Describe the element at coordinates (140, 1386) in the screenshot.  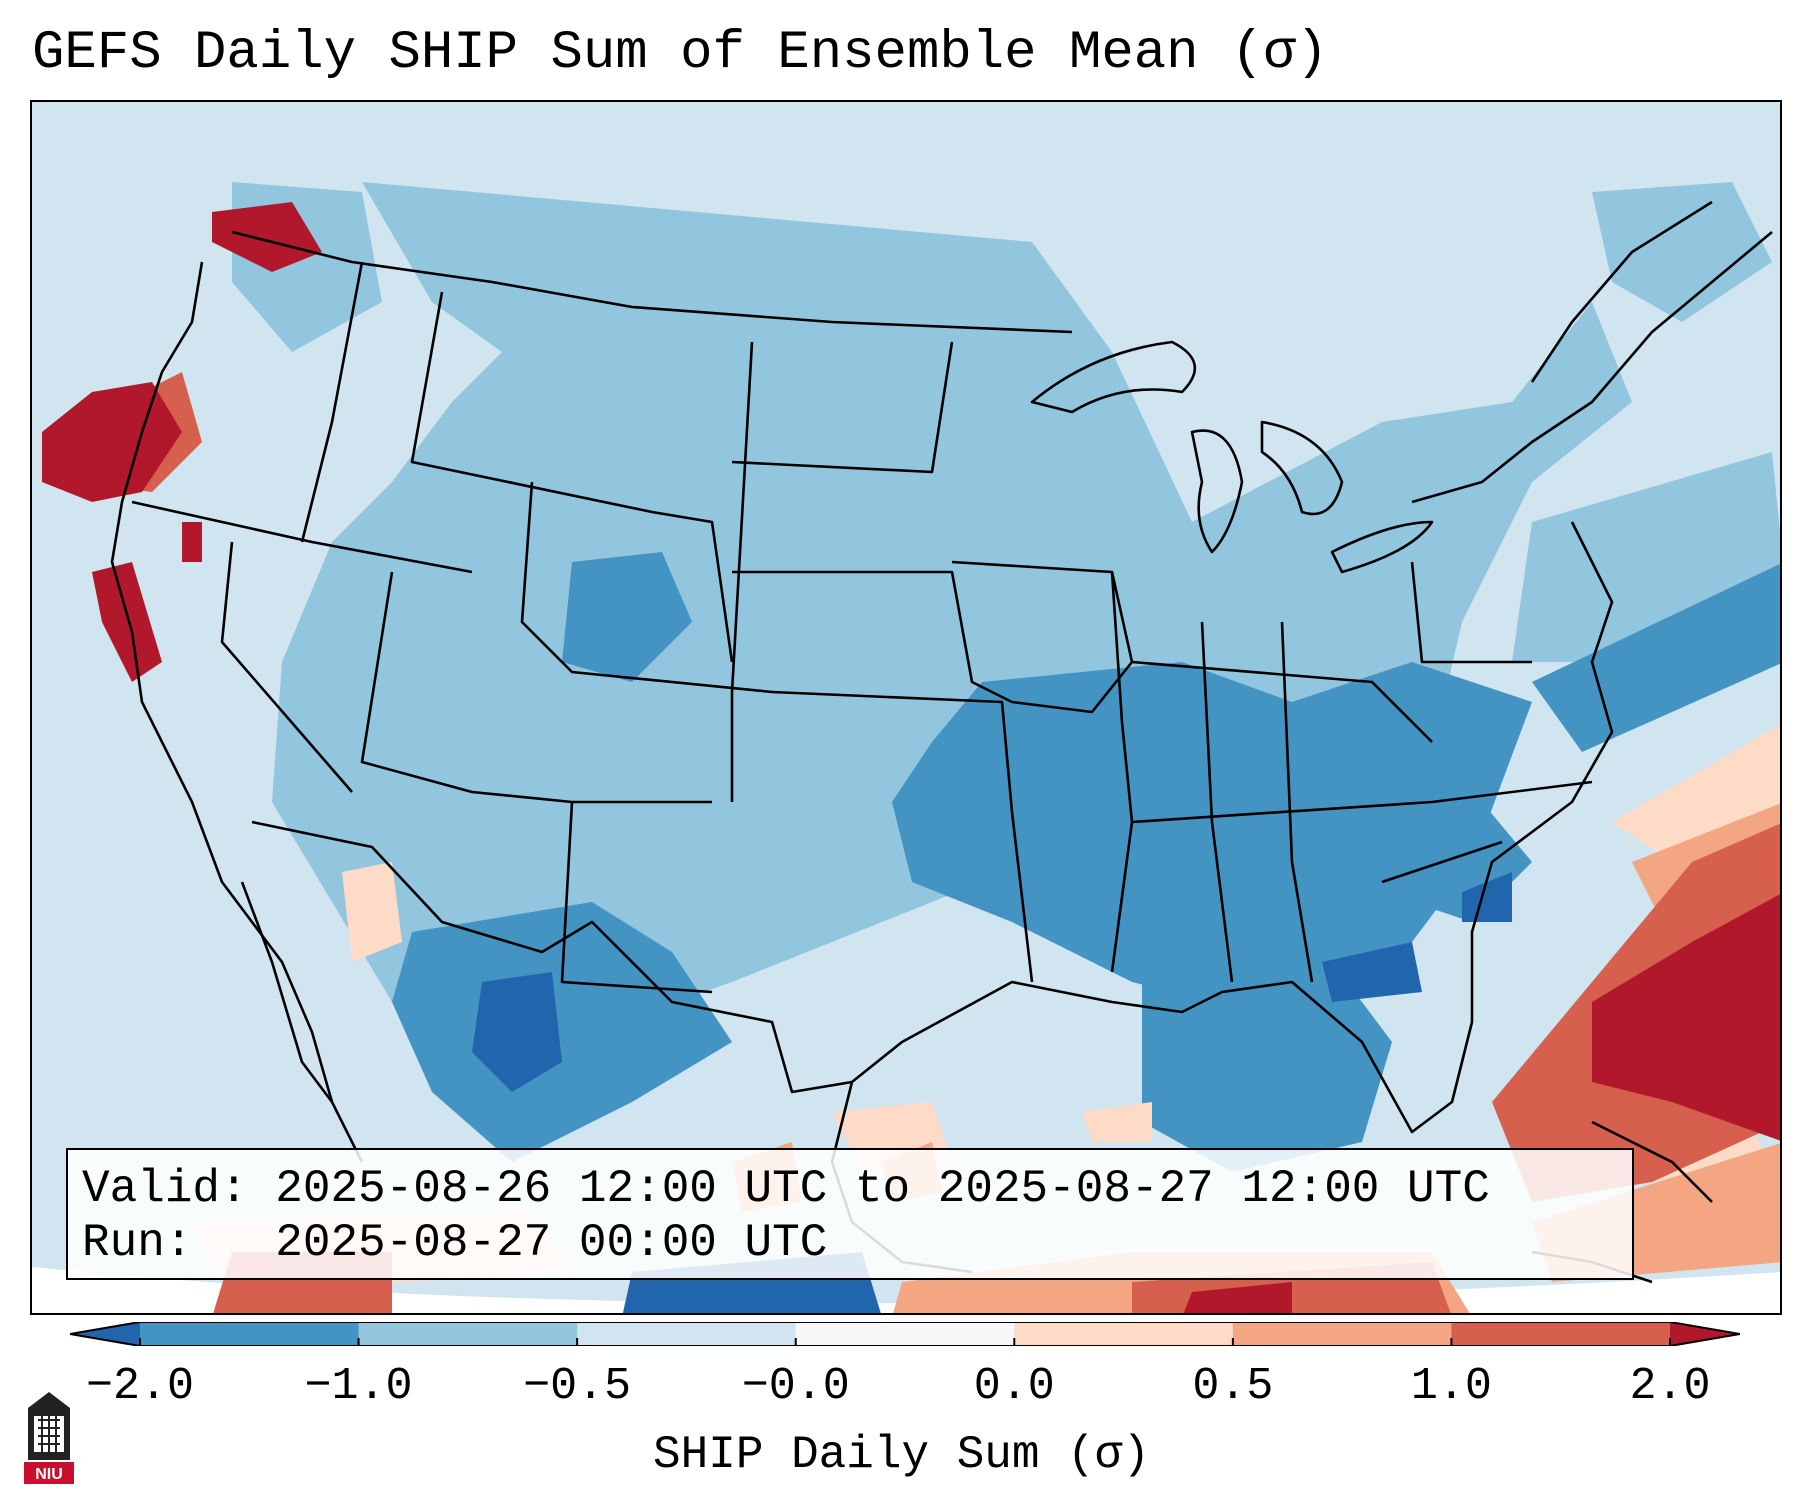
I see `colorbar-tick-label: −2.0` at that location.